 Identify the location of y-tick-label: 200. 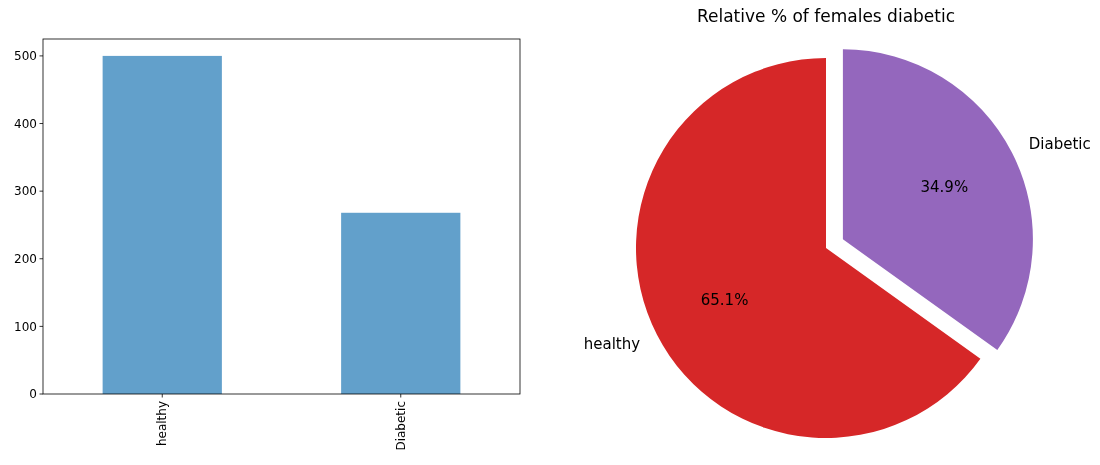
(25, 258).